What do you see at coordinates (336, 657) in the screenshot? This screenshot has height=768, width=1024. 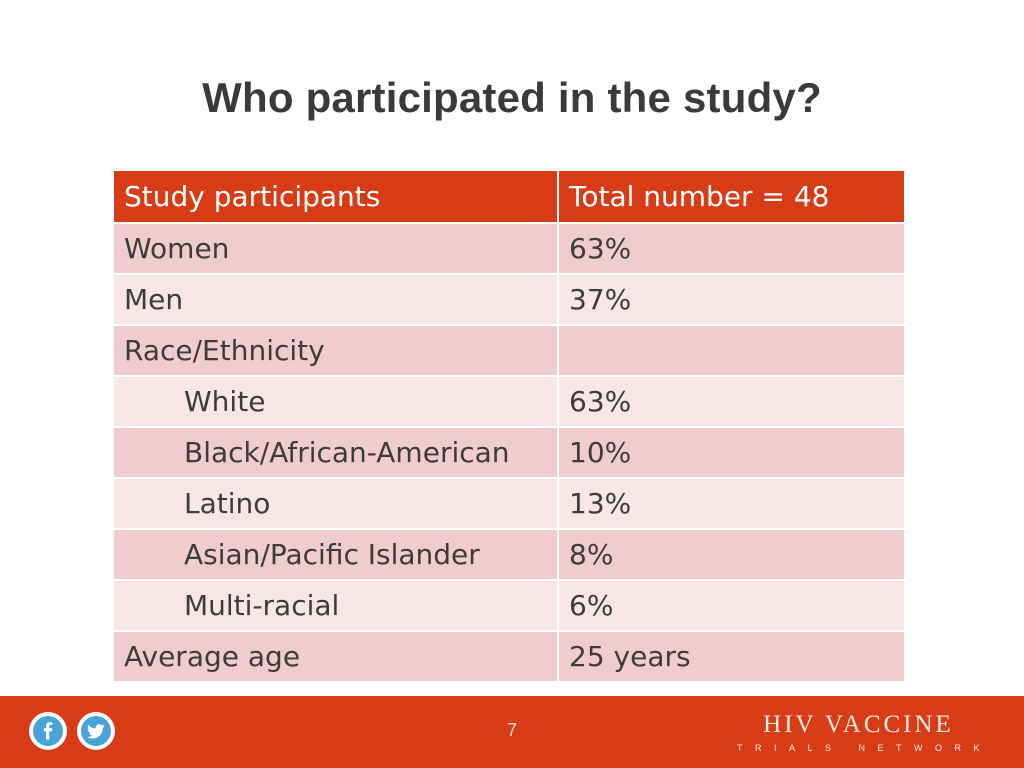 I see `row-label: Average age` at bounding box center [336, 657].